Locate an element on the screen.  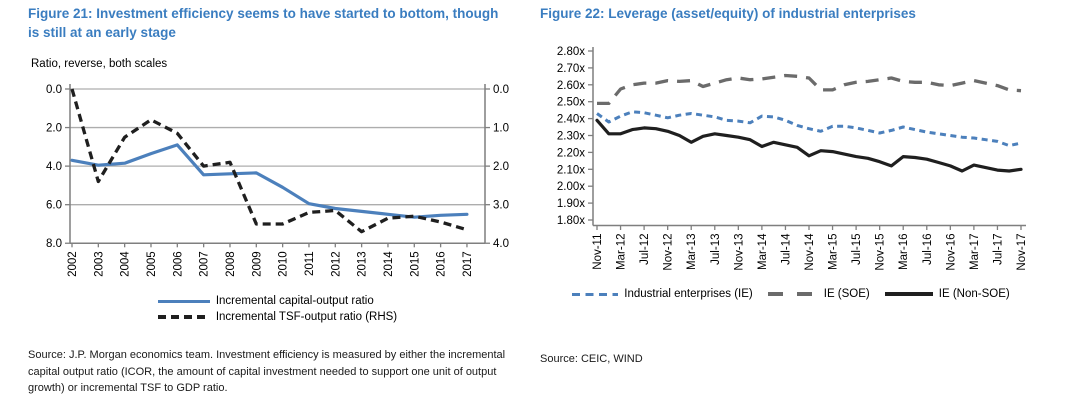
legend-label-nonsoe: IE (Non-SOE) is located at coordinates (974, 294).